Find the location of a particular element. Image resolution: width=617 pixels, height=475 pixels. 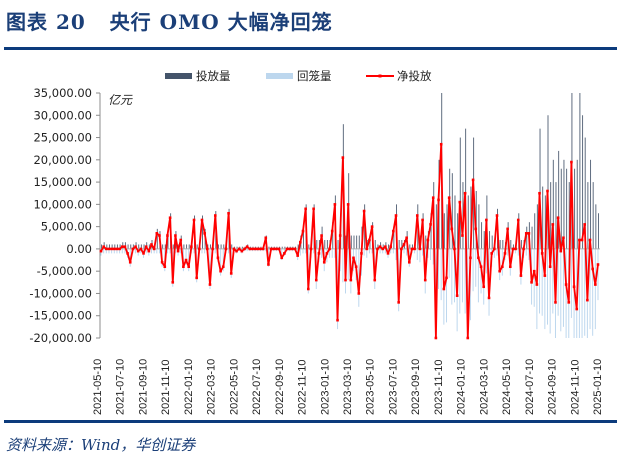

y-tick-label: 0.00 is located at coordinates (79, 249).